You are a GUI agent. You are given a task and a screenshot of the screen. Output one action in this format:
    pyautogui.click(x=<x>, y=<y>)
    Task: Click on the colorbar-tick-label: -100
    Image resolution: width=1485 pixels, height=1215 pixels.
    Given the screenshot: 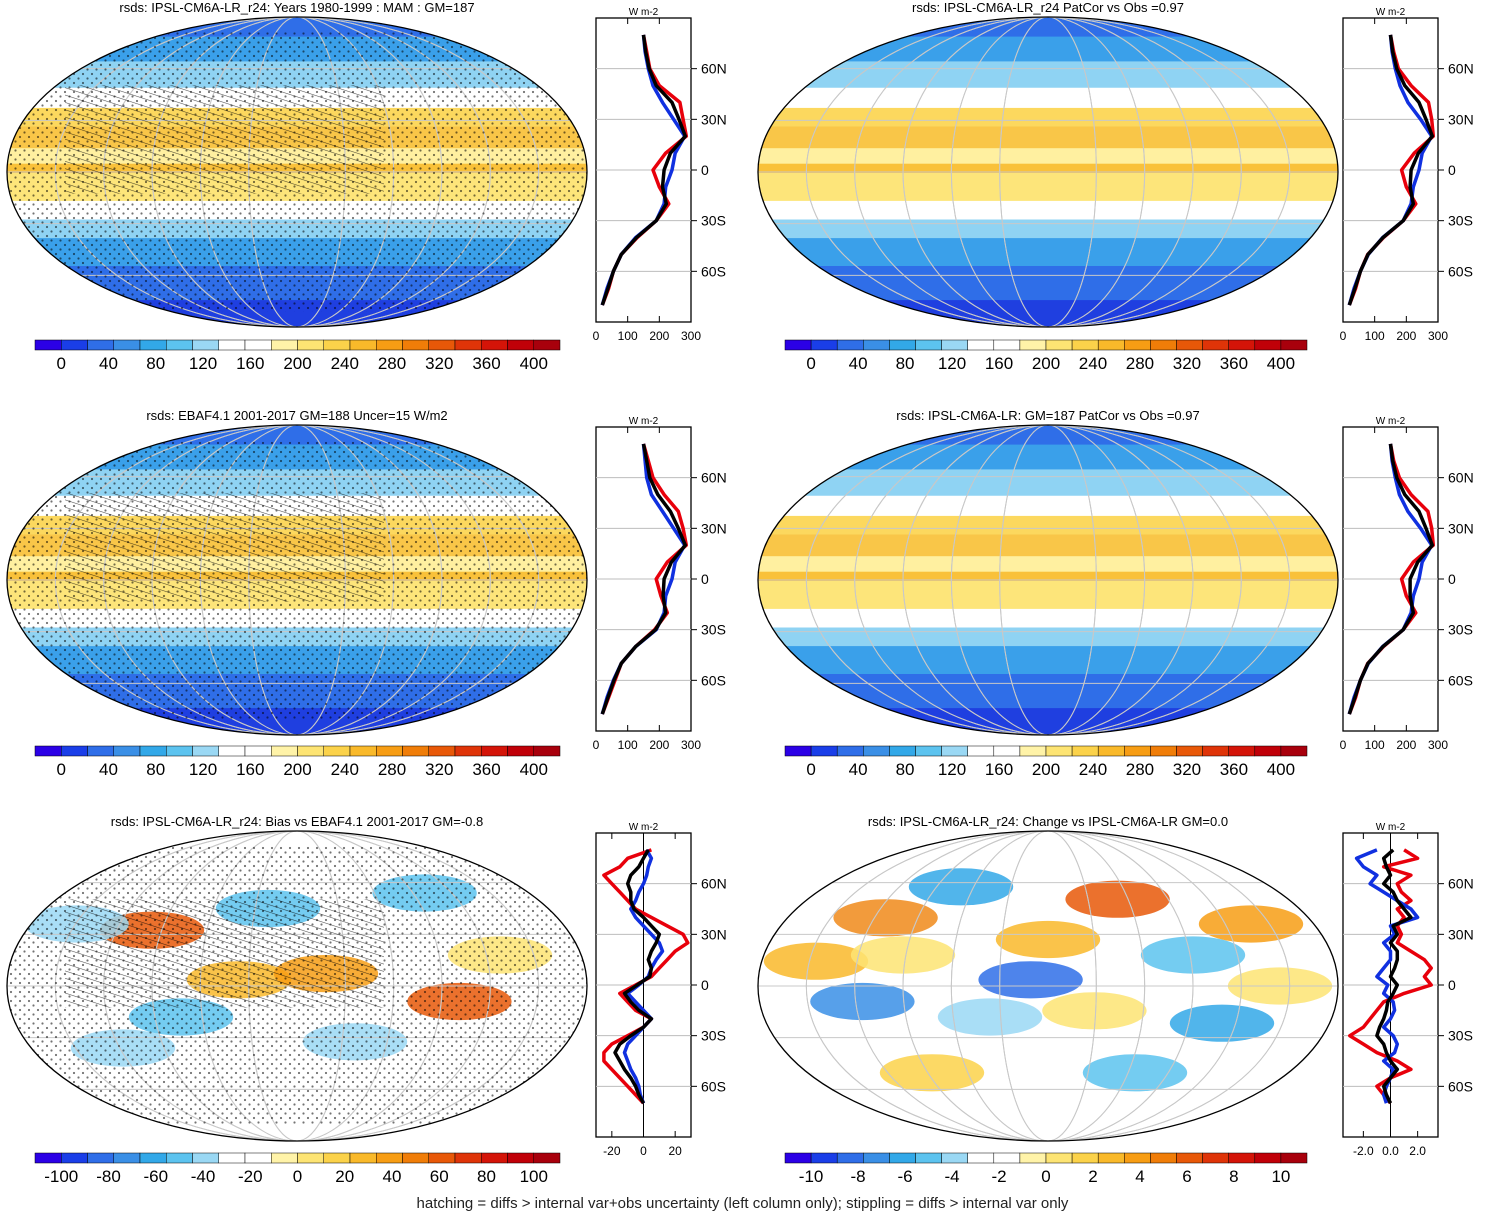 What is the action you would take?
    pyautogui.click(x=61, y=1176)
    